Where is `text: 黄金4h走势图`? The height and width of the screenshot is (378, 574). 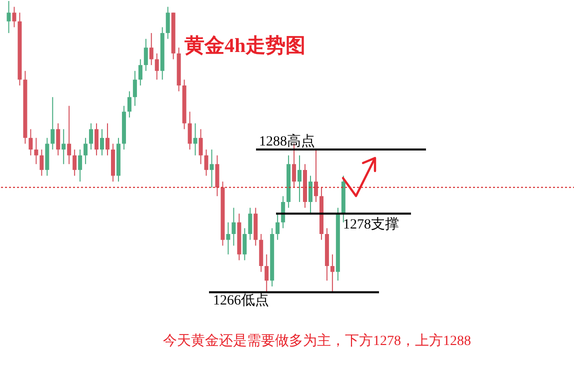 text: 黄金4h走势图 is located at coordinates (244, 46).